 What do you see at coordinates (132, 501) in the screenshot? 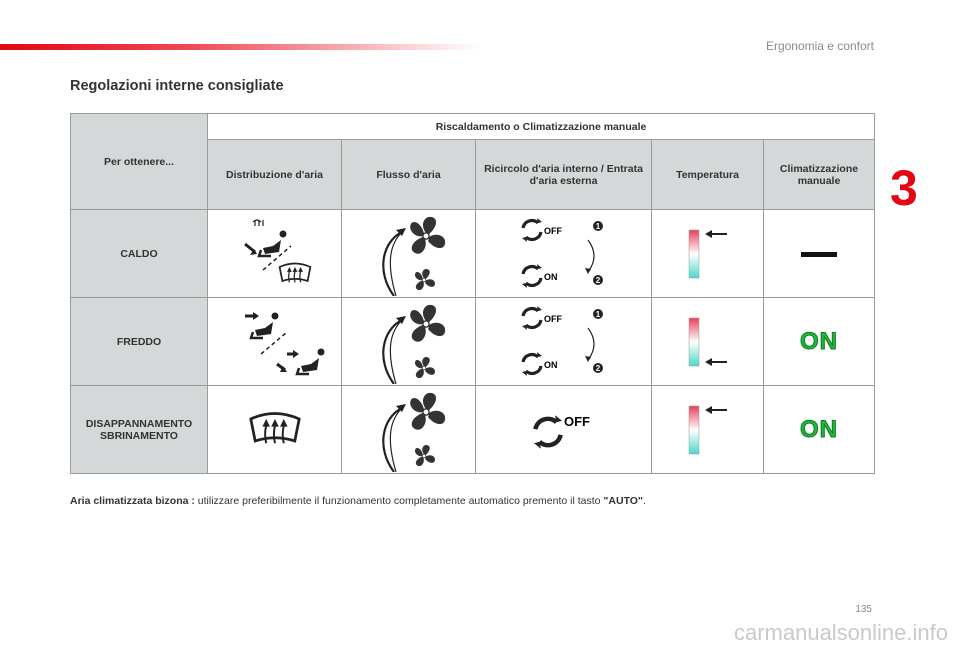
I see `note-label: Aria climatizzata bizona :` at bounding box center [132, 501].